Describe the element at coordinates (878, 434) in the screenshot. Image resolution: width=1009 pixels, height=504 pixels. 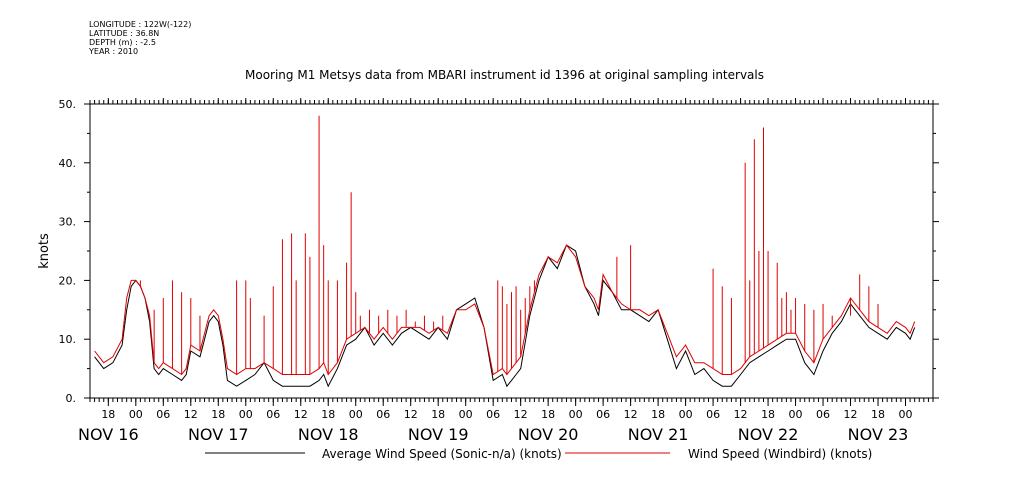
I see `x-day-label: NOV 23` at that location.